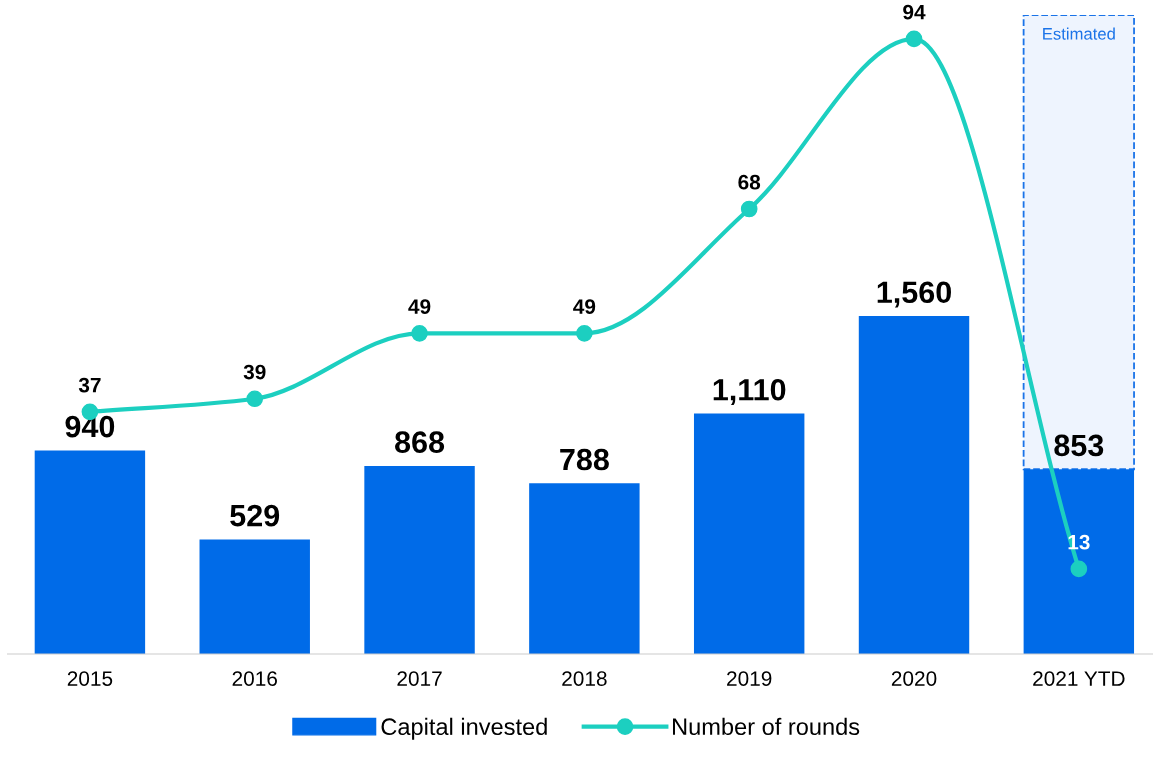 The width and height of the screenshot is (1153, 761). Describe the element at coordinates (914, 12) in the screenshot. I see `data-label: 94` at that location.